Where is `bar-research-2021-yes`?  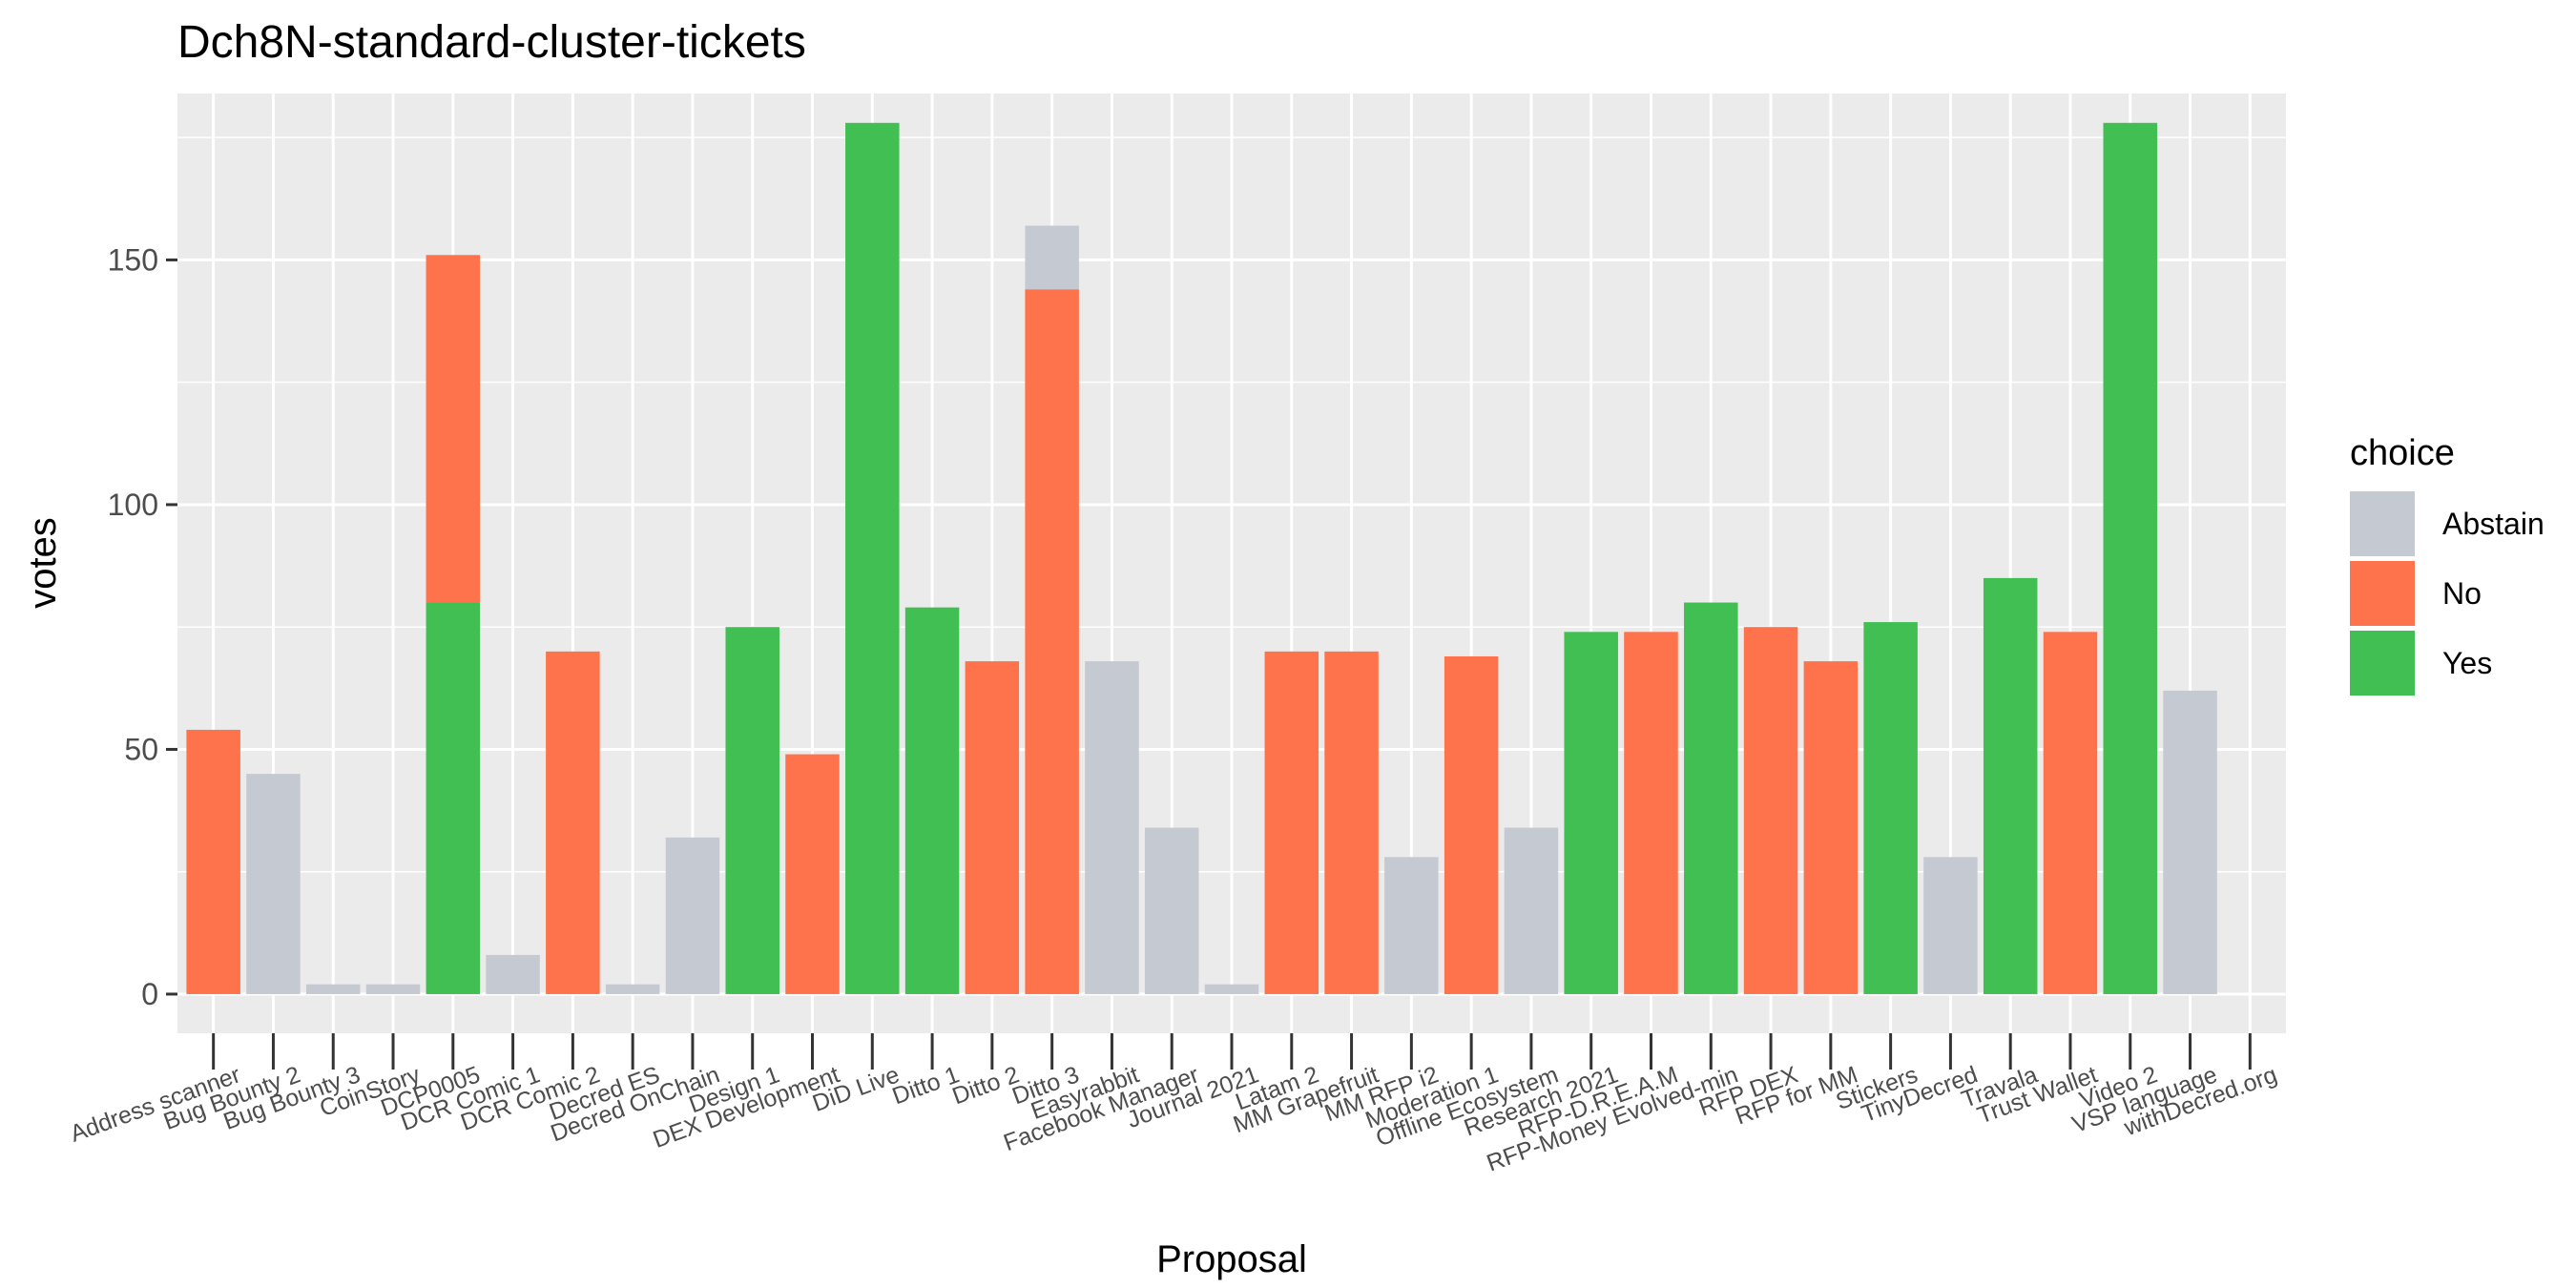 bar-research-2021-yes is located at coordinates (1591, 813).